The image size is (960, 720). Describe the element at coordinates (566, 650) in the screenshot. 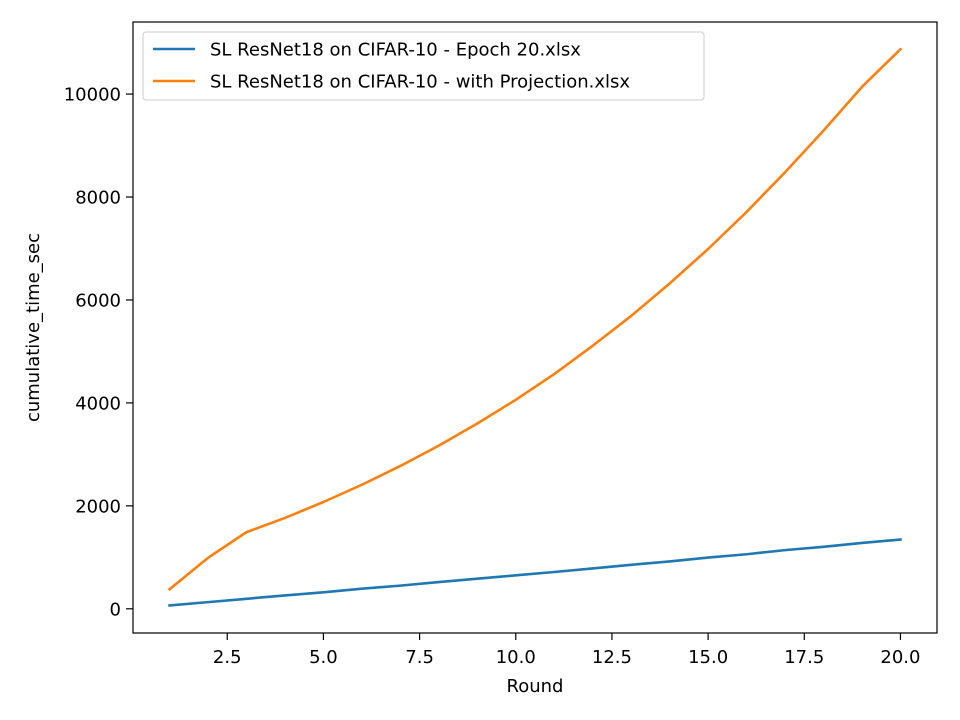

I see `x-axis: 2.5 5.0 7.5 10.0 12.5 15.0 17.5 20.0` at that location.